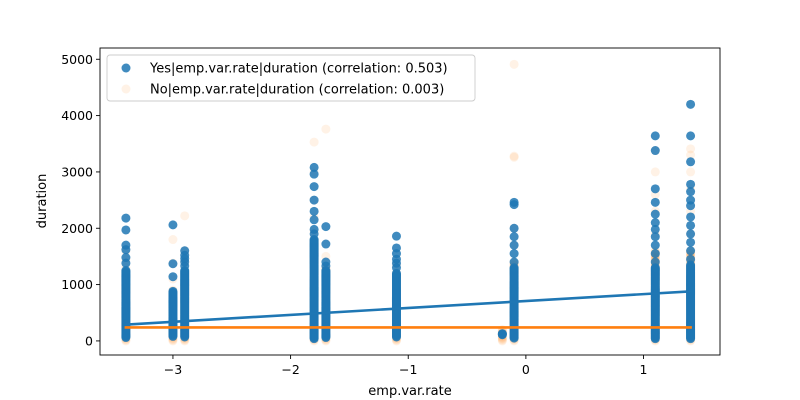 The height and width of the screenshot is (400, 800). What do you see at coordinates (409, 391) in the screenshot?
I see `x-axis-label: emp.var.rate` at bounding box center [409, 391].